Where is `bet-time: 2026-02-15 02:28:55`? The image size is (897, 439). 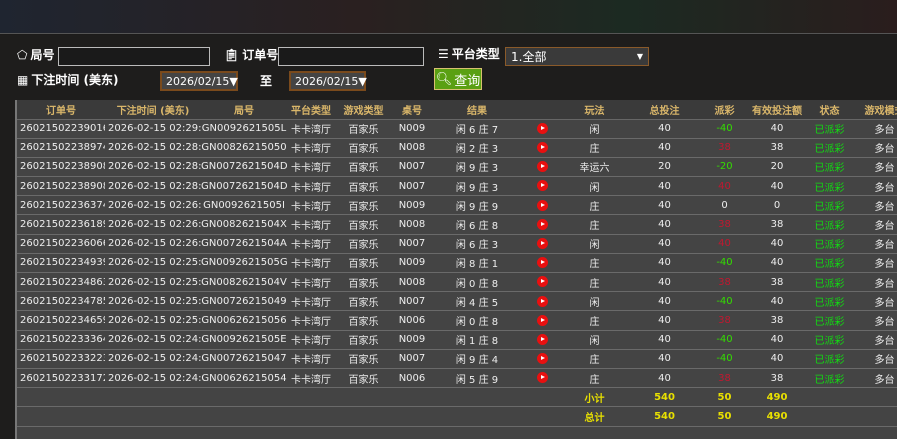 bet-time: 2026-02-15 02:28:55 is located at coordinates (153, 186).